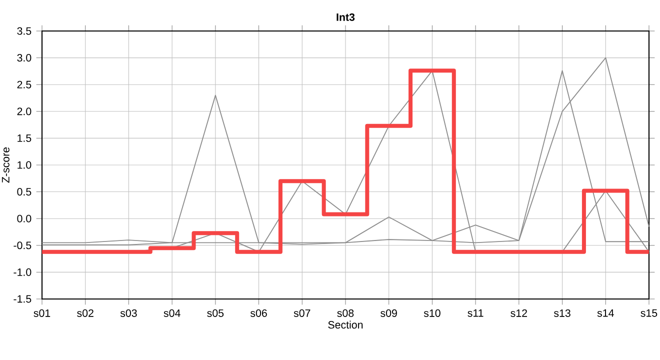  I want to click on x-tick-label: s14, so click(605, 313).